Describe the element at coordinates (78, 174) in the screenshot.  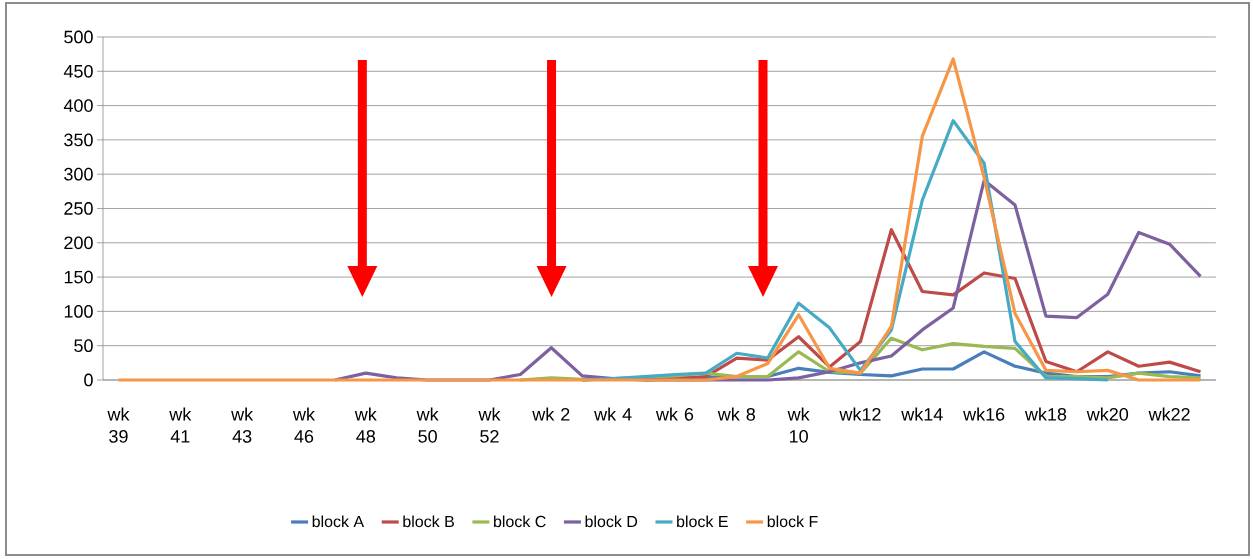
I see `y-tick-label: 300` at that location.